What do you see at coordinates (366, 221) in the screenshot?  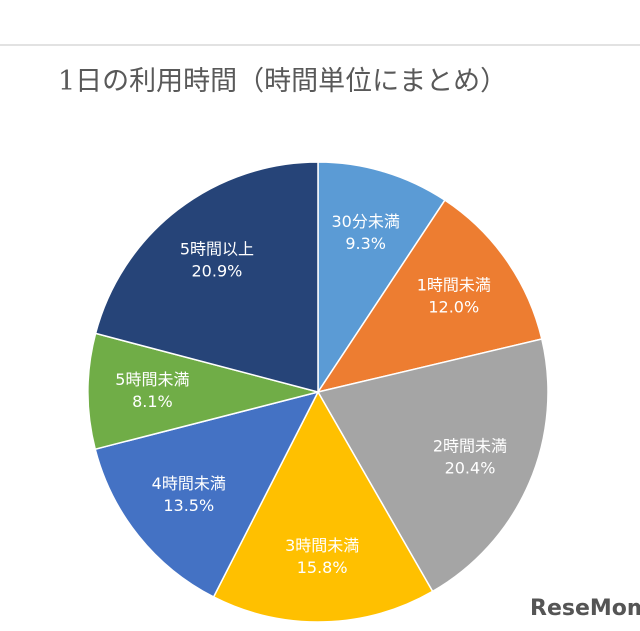 I see `slice-label: 30分未満` at bounding box center [366, 221].